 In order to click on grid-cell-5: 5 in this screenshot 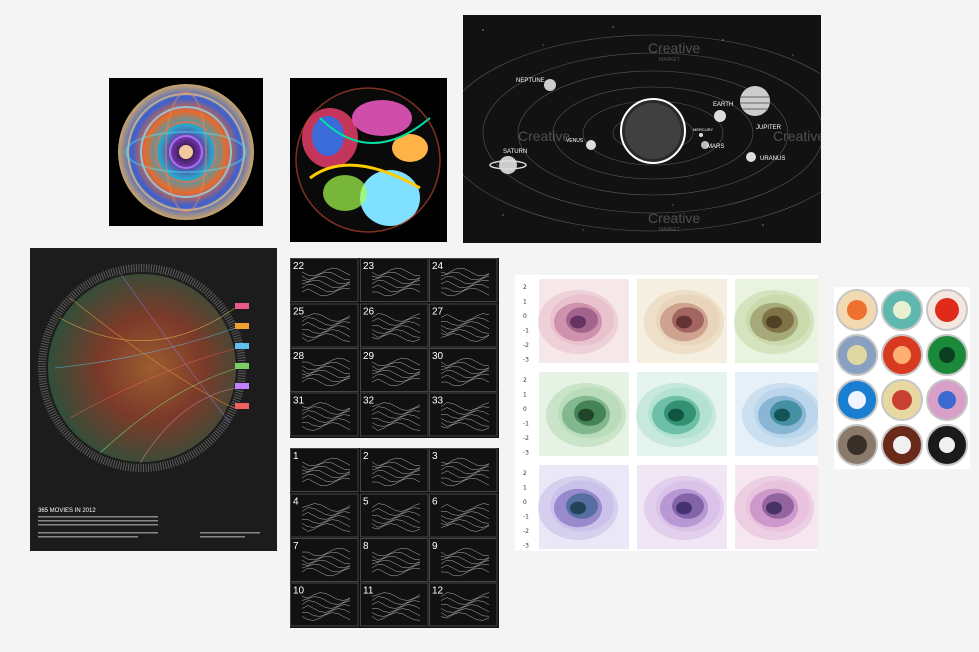, I will do `click(394, 515)`.